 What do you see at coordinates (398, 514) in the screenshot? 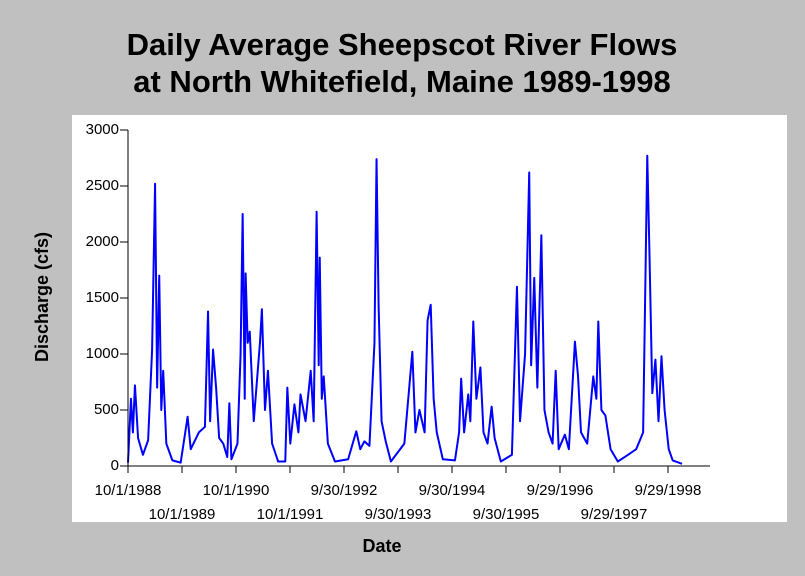
I see `x-tick-label: 9/30/1993` at bounding box center [398, 514].